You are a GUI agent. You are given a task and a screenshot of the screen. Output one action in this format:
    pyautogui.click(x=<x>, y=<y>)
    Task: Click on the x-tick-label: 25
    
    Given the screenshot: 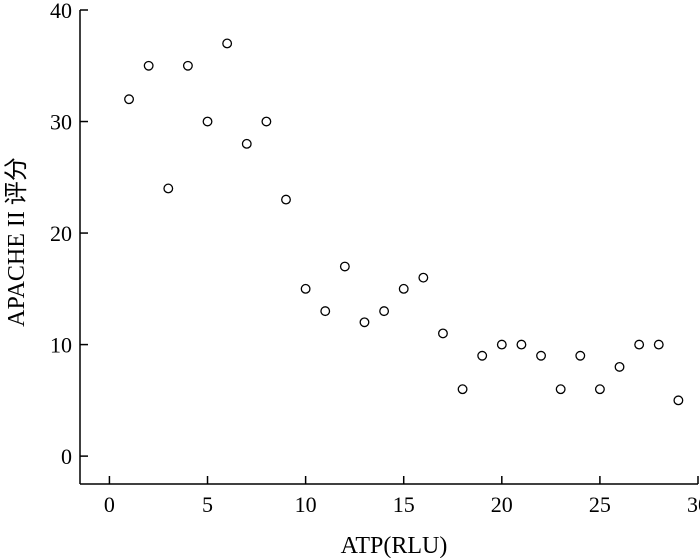 What is the action you would take?
    pyautogui.click(x=600, y=504)
    